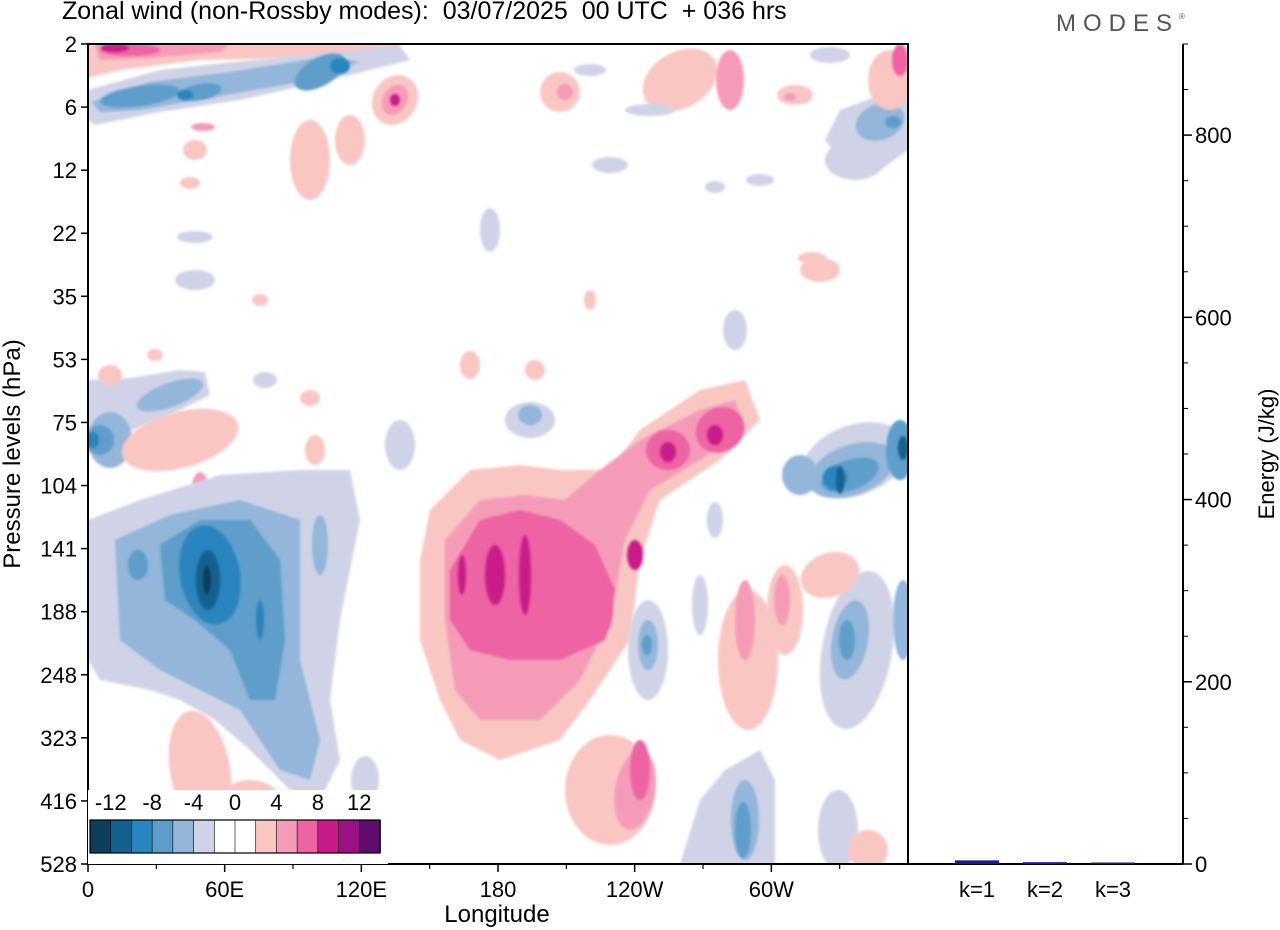 Image resolution: width=1280 pixels, height=930 pixels. Describe the element at coordinates (359, 802) in the screenshot. I see `colorbar-label: 12` at that location.